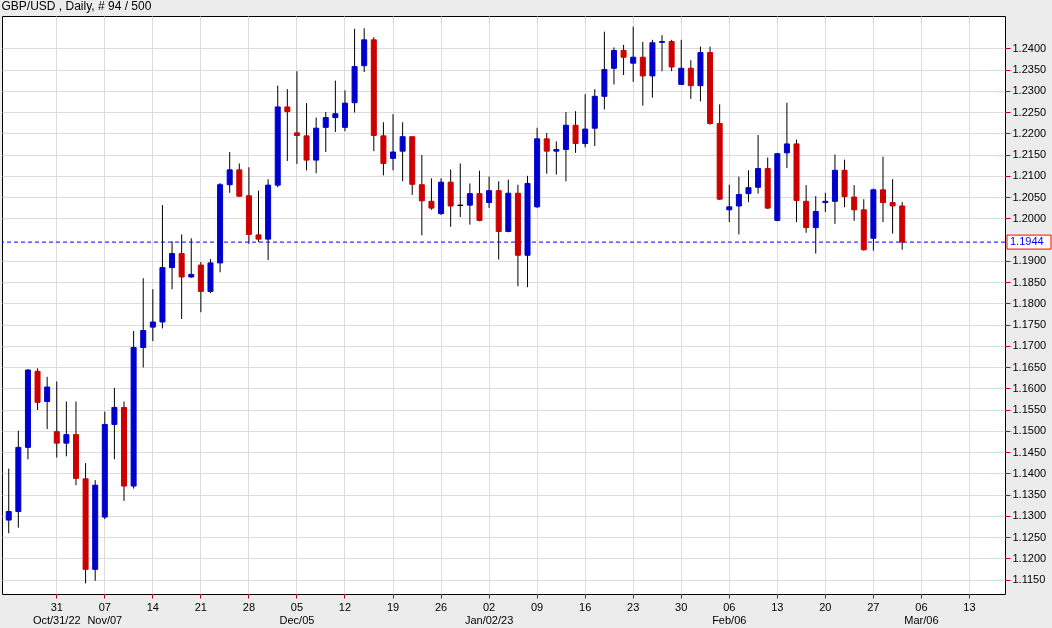 This screenshot has height=628, width=1052. What do you see at coordinates (1029, 260) in the screenshot?
I see `y-tick-label: 1.1900` at bounding box center [1029, 260].